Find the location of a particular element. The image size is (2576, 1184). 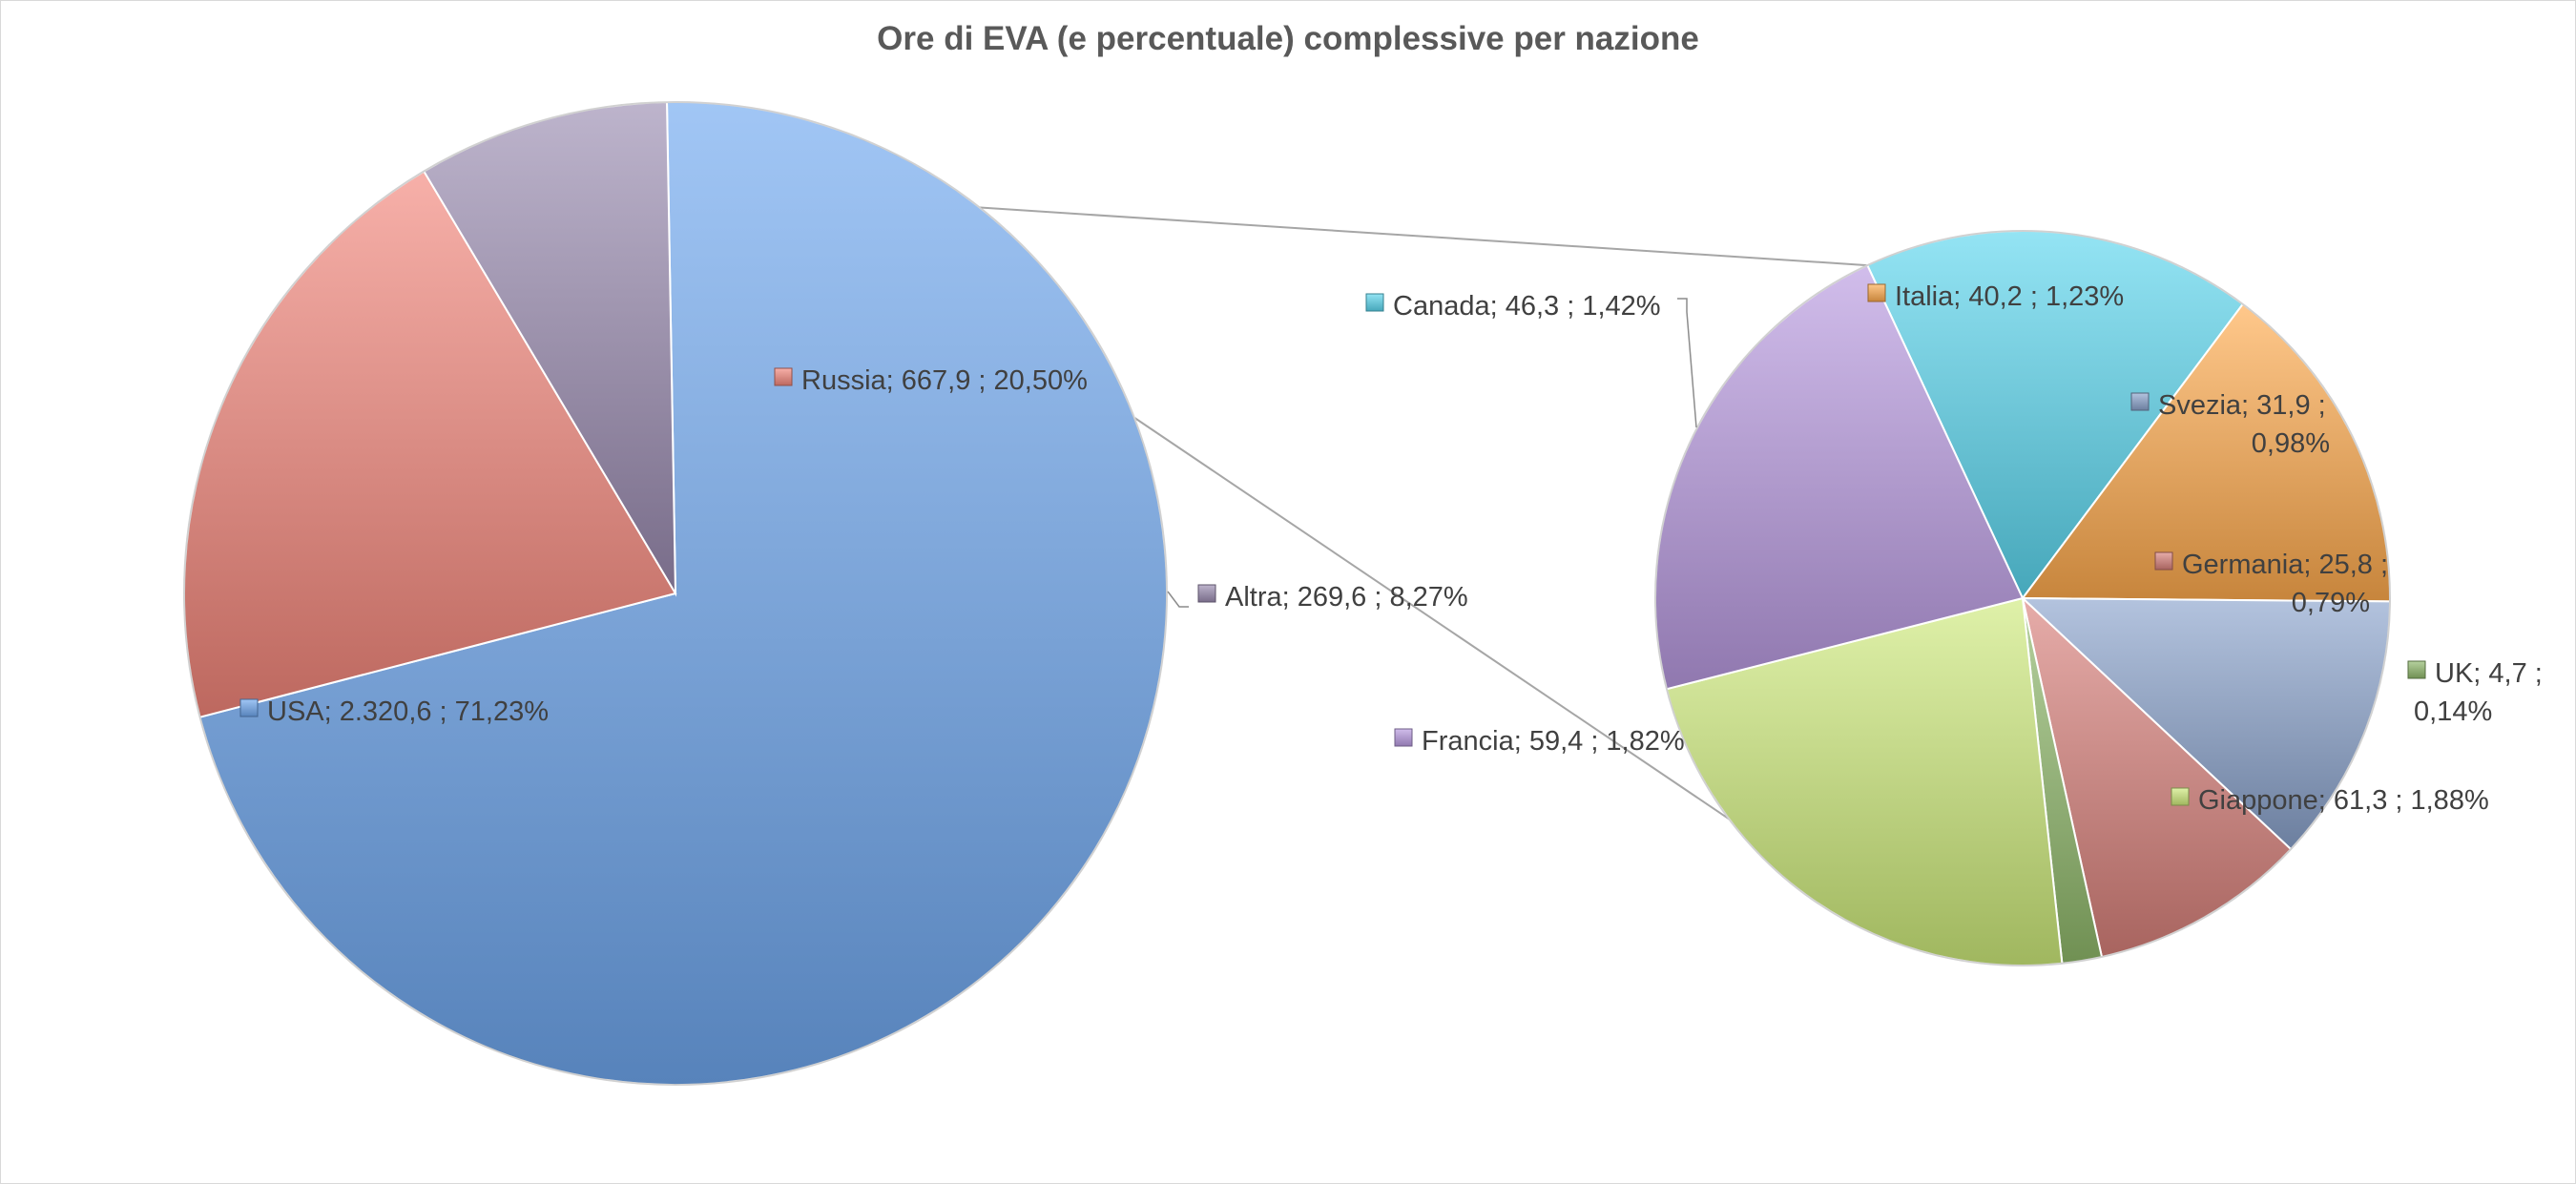

main-label-russia: Russia; 667,9 ; 20,50% is located at coordinates (931, 380).